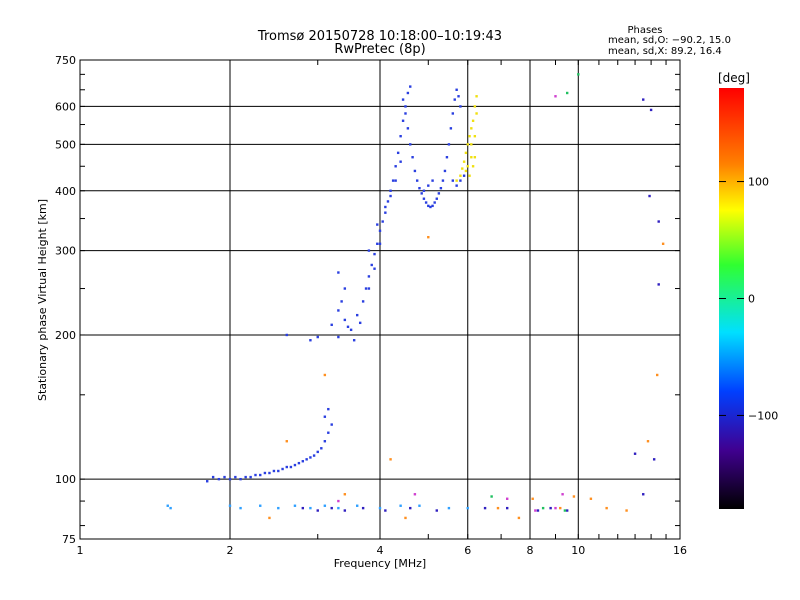 Image resolution: width=800 pixels, height=600 pixels. What do you see at coordinates (69, 539) in the screenshot?
I see `y-tick-label: 75` at bounding box center [69, 539].